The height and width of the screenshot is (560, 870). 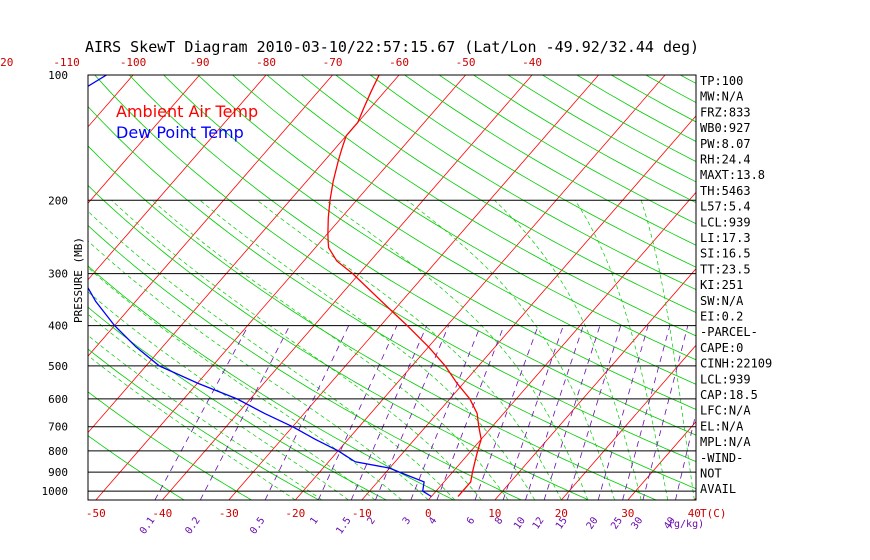 What do you see at coordinates (371, 520) in the screenshot?
I see `mixing-ratio-tick-label: 2` at bounding box center [371, 520].